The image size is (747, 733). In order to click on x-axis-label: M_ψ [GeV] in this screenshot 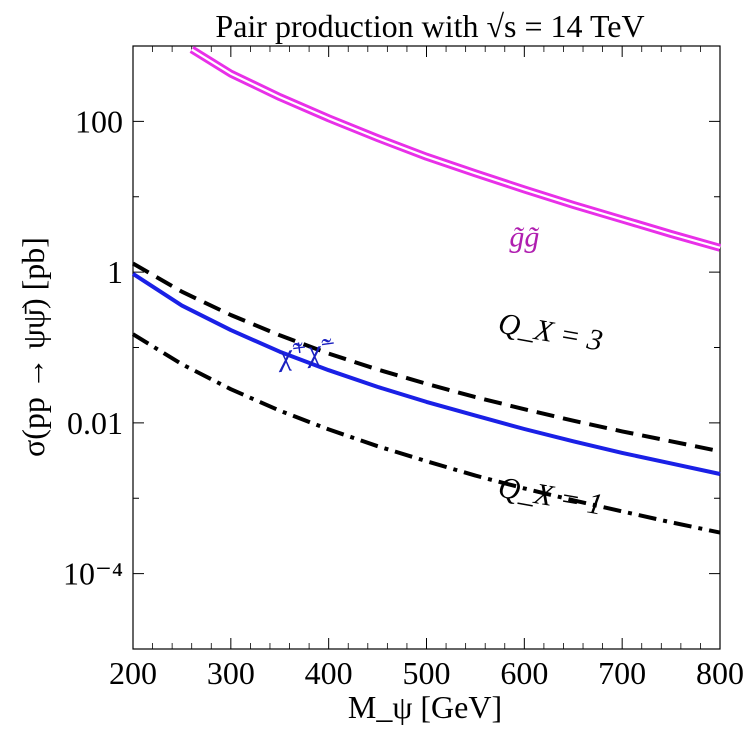, I will do `click(425, 707)`.